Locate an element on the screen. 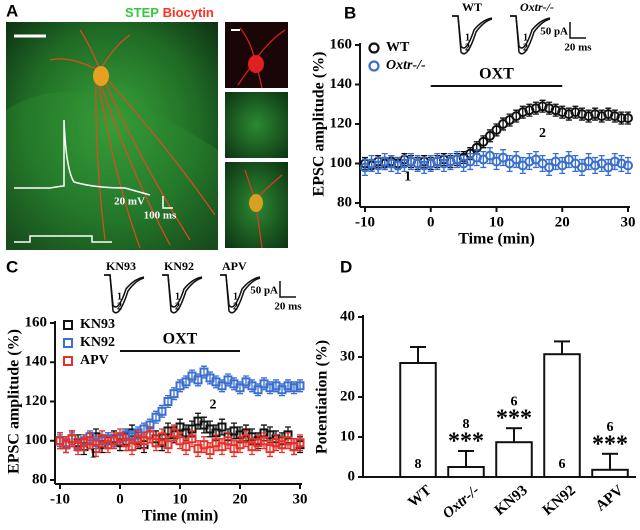 This screenshot has width=640, height=530. x-tick-label: Oxtr-/- is located at coordinates (461, 502).